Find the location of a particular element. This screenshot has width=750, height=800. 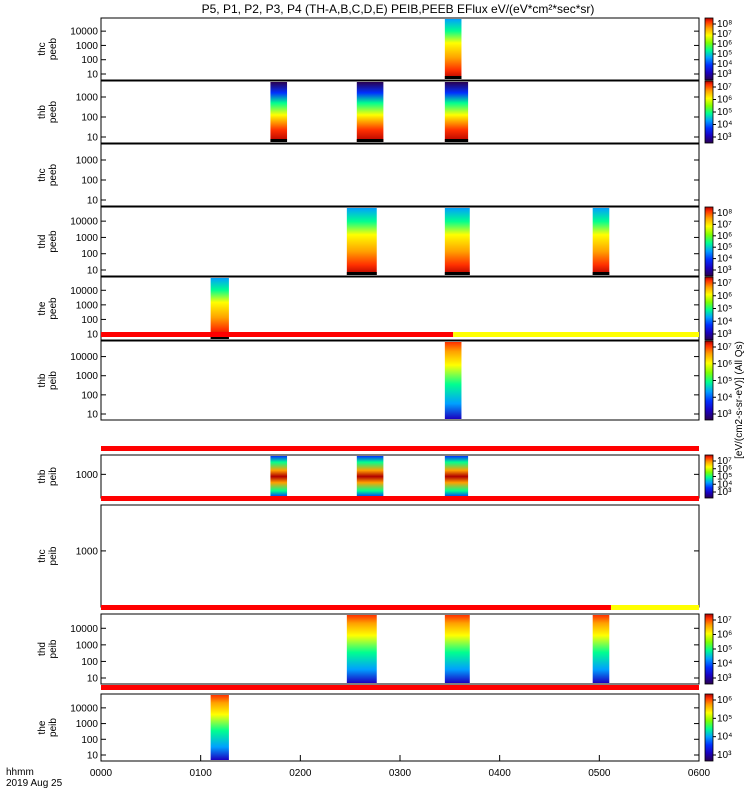

panel-thc-peeb: 10 100 1000 thcpeeb is located at coordinates (368, 175).